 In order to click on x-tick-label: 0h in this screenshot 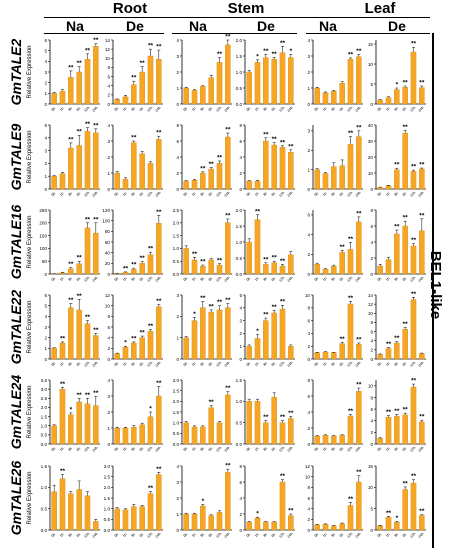, I will do `click(186, 364)`.